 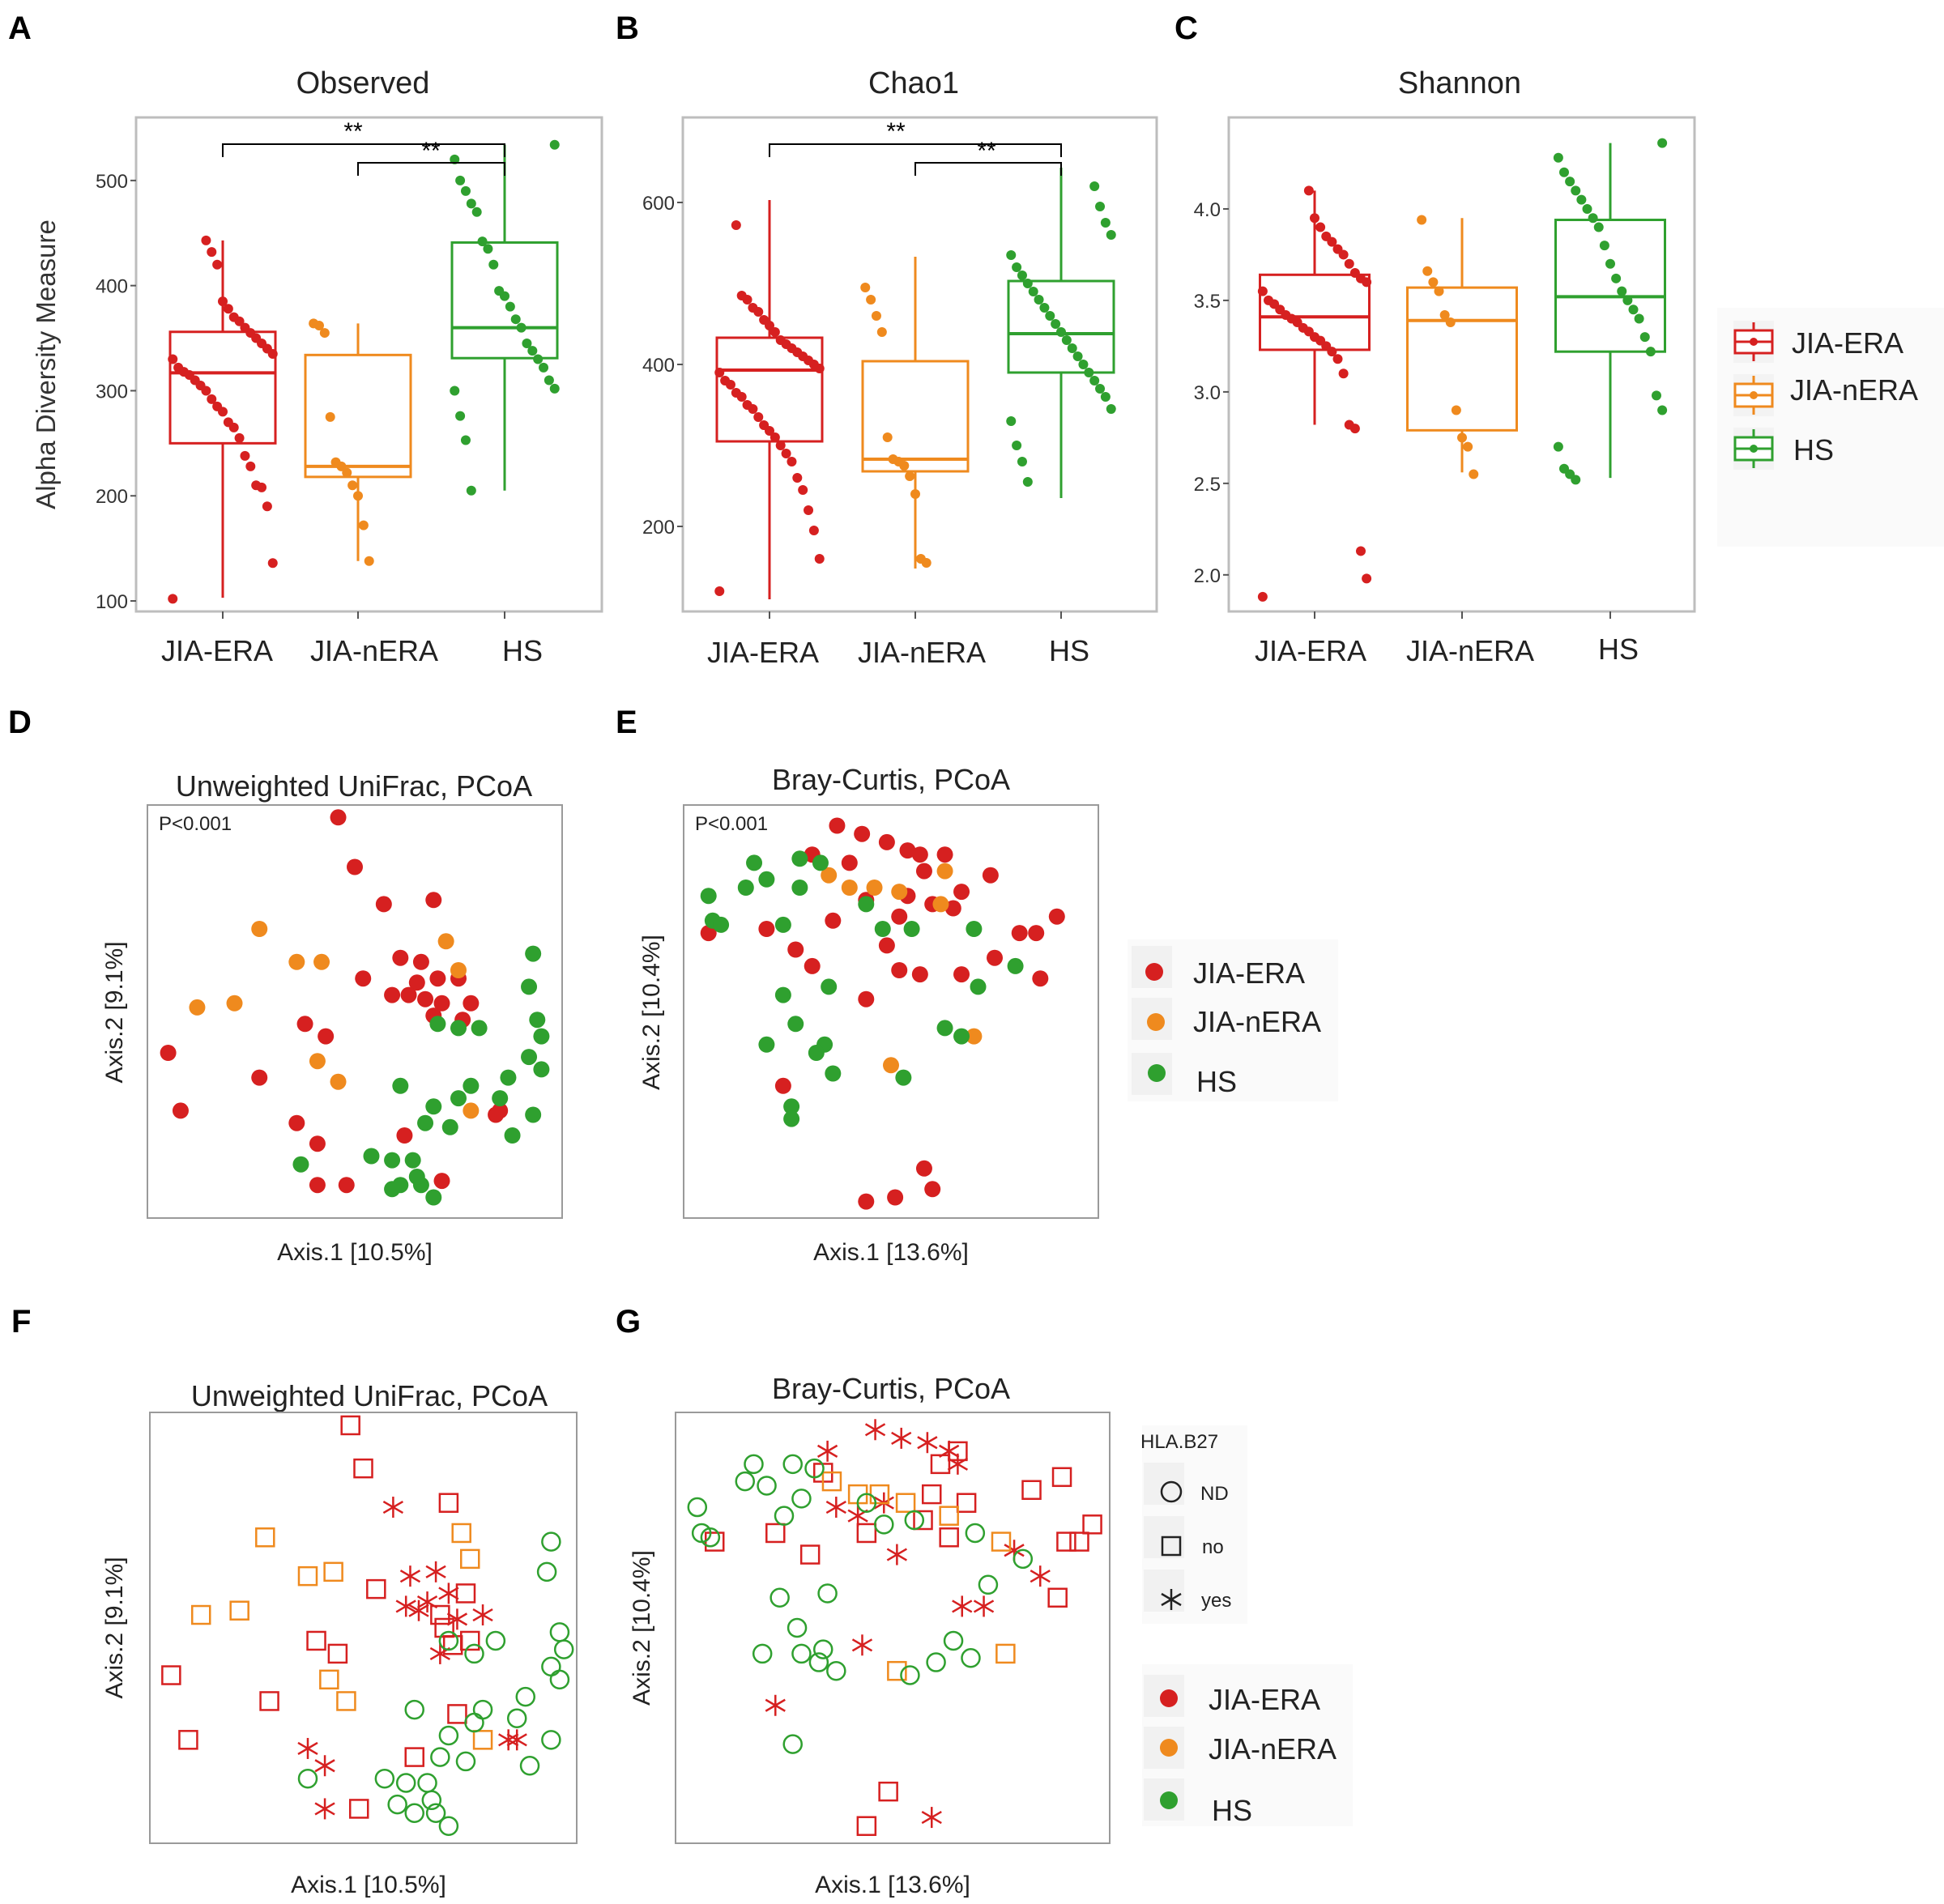 I want to click on legend-dots-lower-label-jia-nera: JIA-nERA, so click(x=1272, y=1749).